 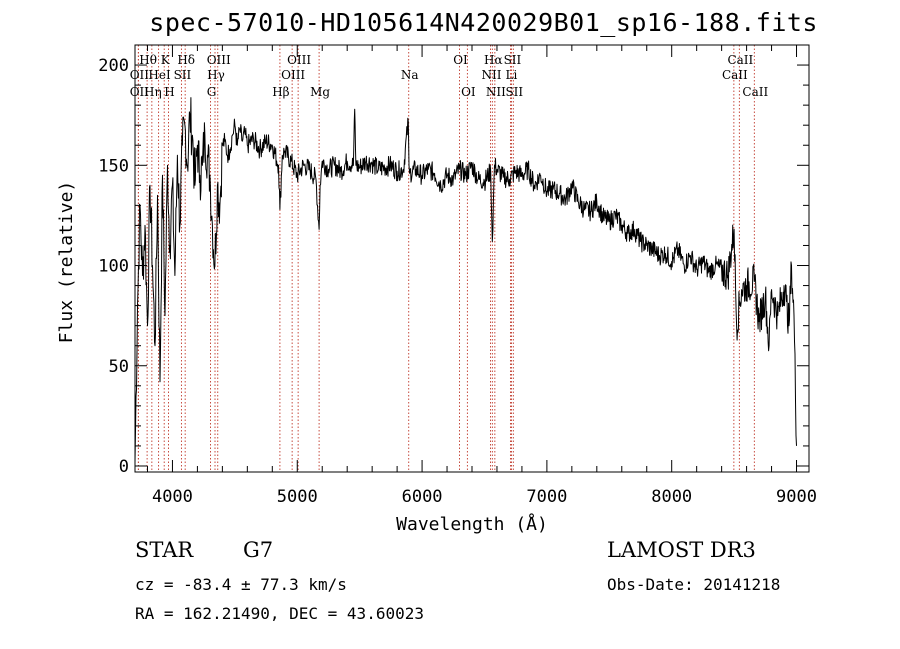 What do you see at coordinates (159, 75) in the screenshot?
I see `spectral-line-label: HeI` at bounding box center [159, 75].